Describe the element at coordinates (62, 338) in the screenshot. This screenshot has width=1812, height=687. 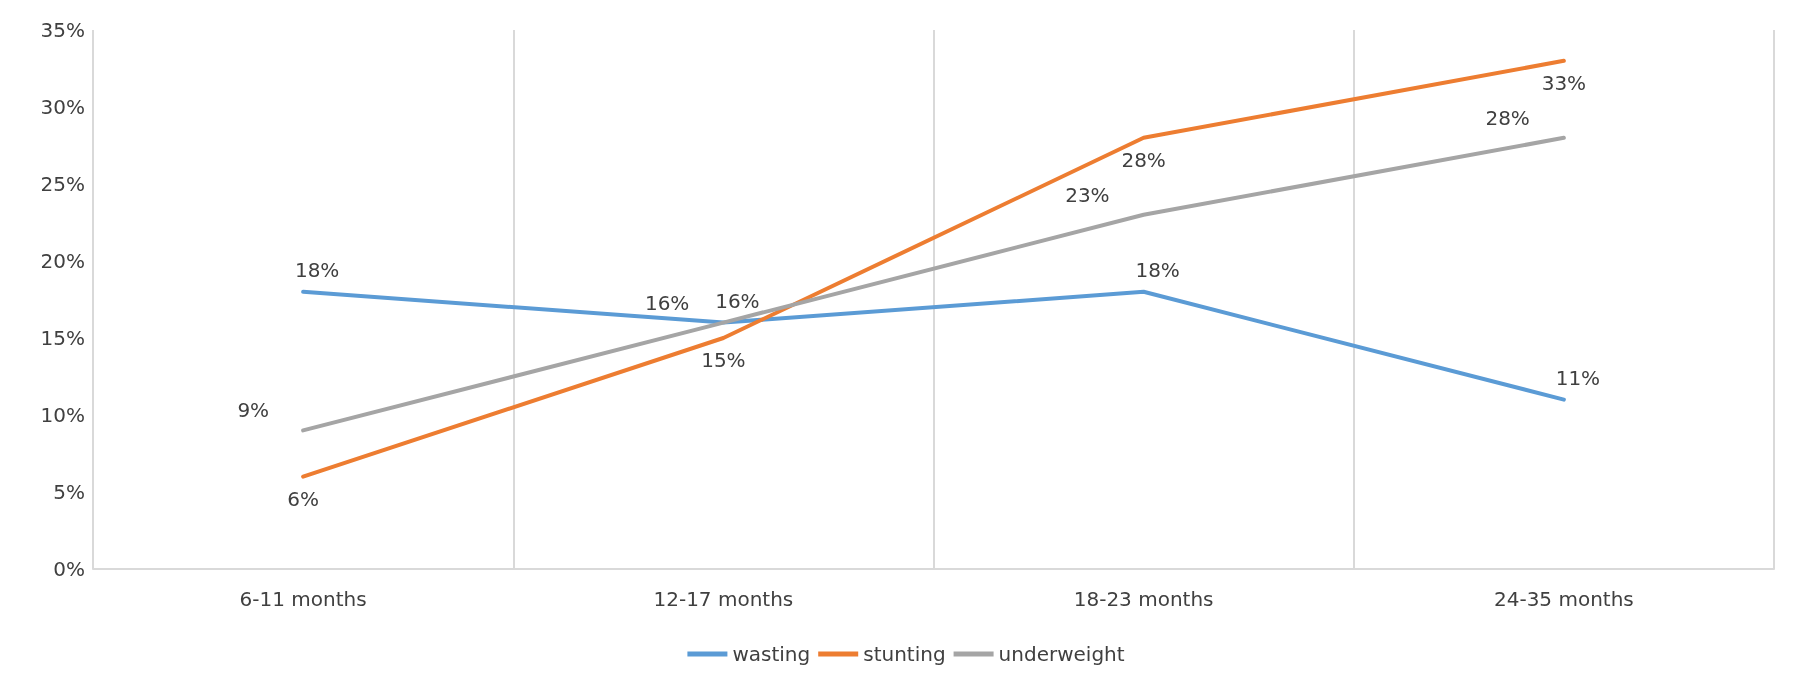
I see `y-tick-label: 15%` at that location.